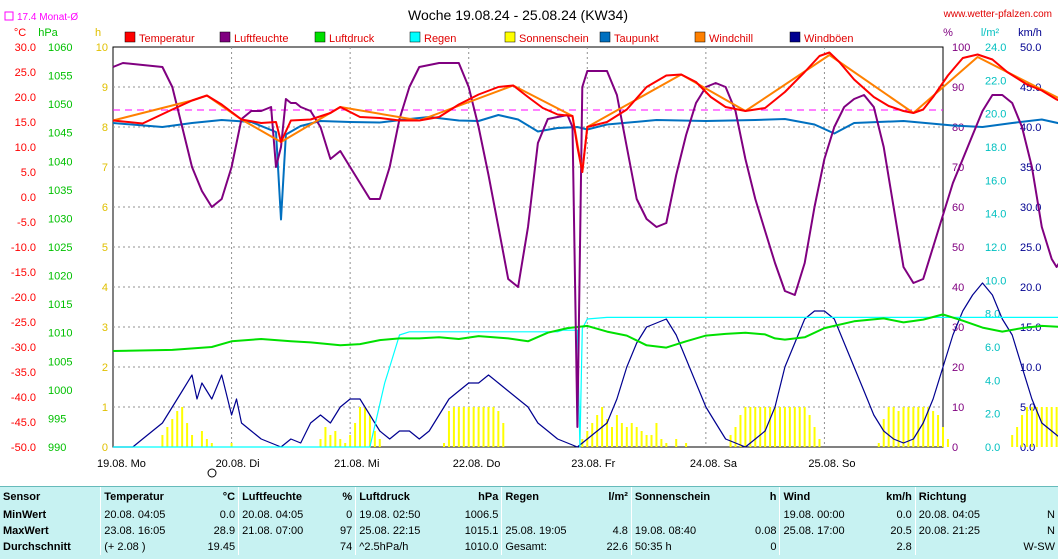 The image size is (1058, 559). What do you see at coordinates (773, 497) in the screenshot?
I see `stats-header-cell: h` at bounding box center [773, 497].